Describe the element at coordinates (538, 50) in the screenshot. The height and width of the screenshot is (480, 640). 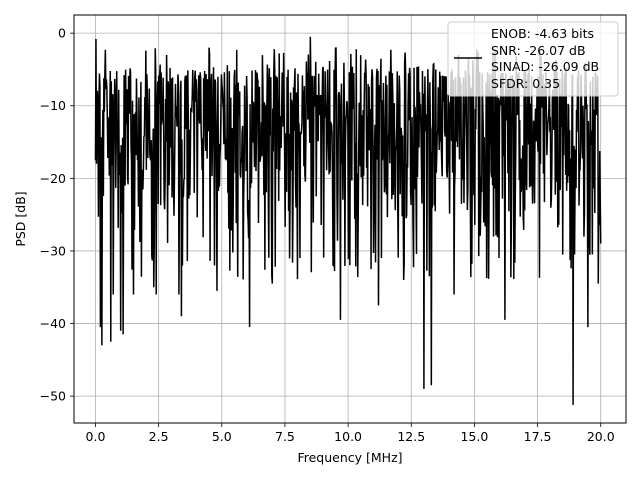
I see `legend-entry-snr: SNR: -26.07 dB` at that location.